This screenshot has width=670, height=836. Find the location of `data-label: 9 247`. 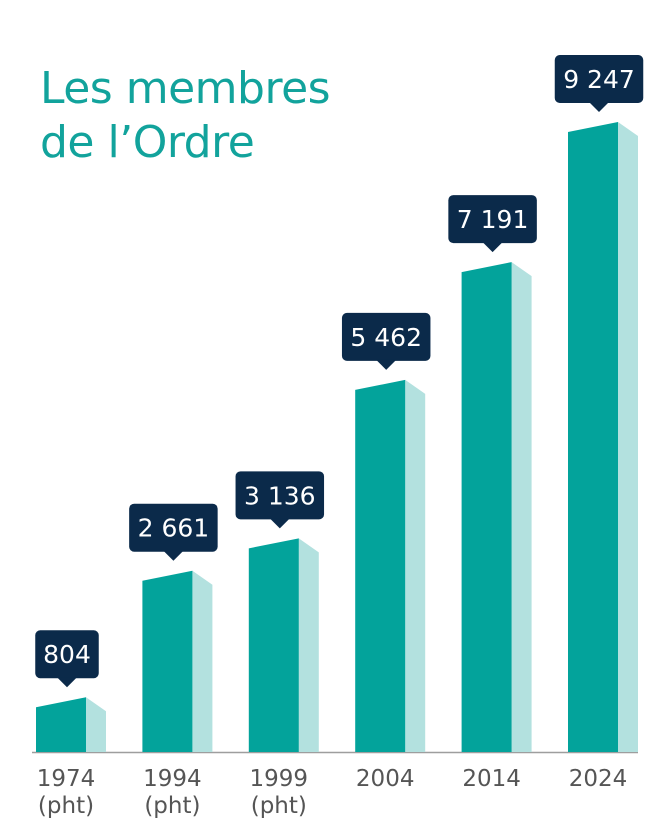

data-label: 9 247 is located at coordinates (599, 79).